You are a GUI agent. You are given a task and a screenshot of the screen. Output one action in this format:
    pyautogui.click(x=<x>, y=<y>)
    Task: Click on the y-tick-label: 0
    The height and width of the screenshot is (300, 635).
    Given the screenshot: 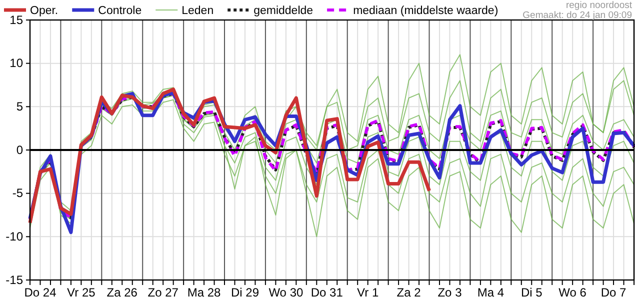 What is the action you would take?
    pyautogui.click(x=20, y=149)
    